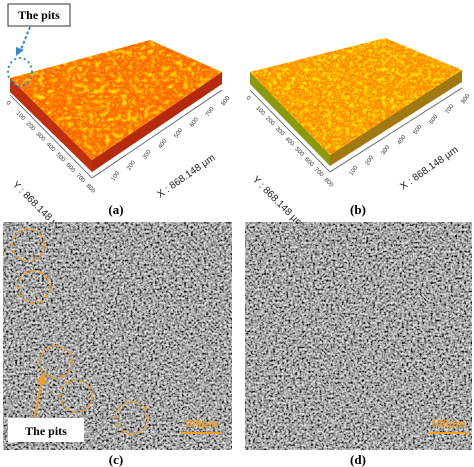 The height and width of the screenshot is (467, 474). I want to click on y-axis-label: Y : 868.148 µm, so click(278, 202).